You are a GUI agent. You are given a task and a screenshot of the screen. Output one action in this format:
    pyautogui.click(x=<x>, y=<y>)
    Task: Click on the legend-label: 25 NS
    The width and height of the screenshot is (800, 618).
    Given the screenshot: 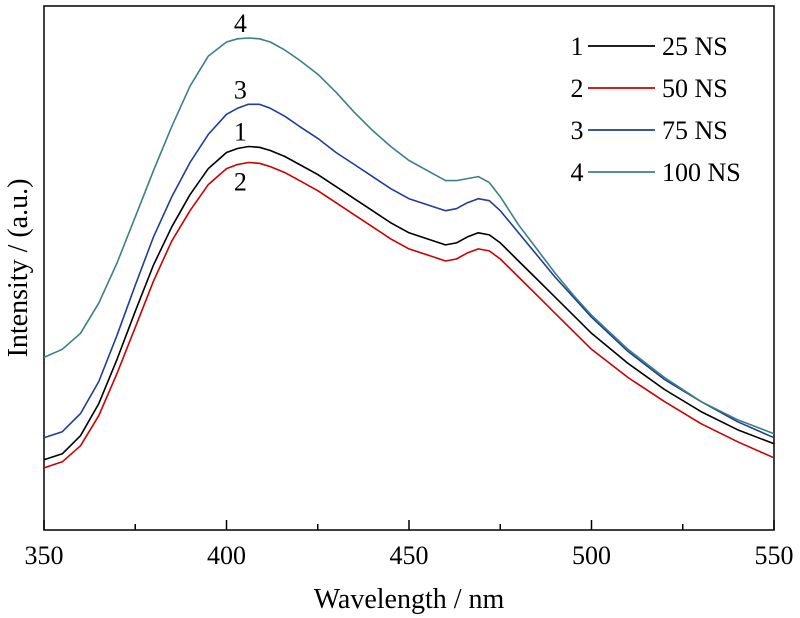 What is the action you would take?
    pyautogui.click(x=695, y=46)
    